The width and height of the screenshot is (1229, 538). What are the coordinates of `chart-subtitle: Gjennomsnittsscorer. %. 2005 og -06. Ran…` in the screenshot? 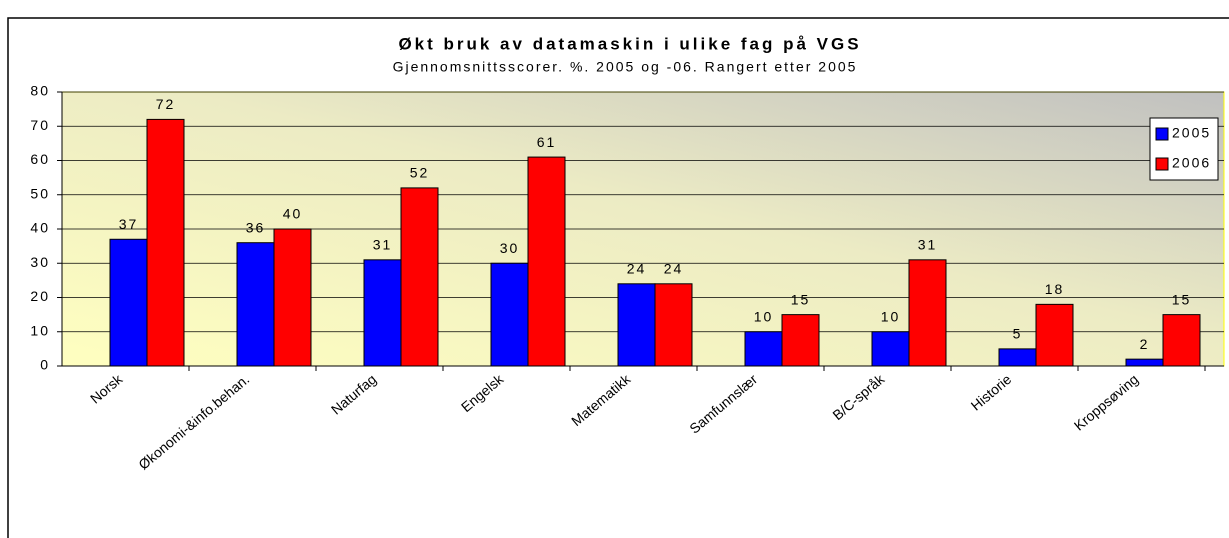 It's located at (625, 67).